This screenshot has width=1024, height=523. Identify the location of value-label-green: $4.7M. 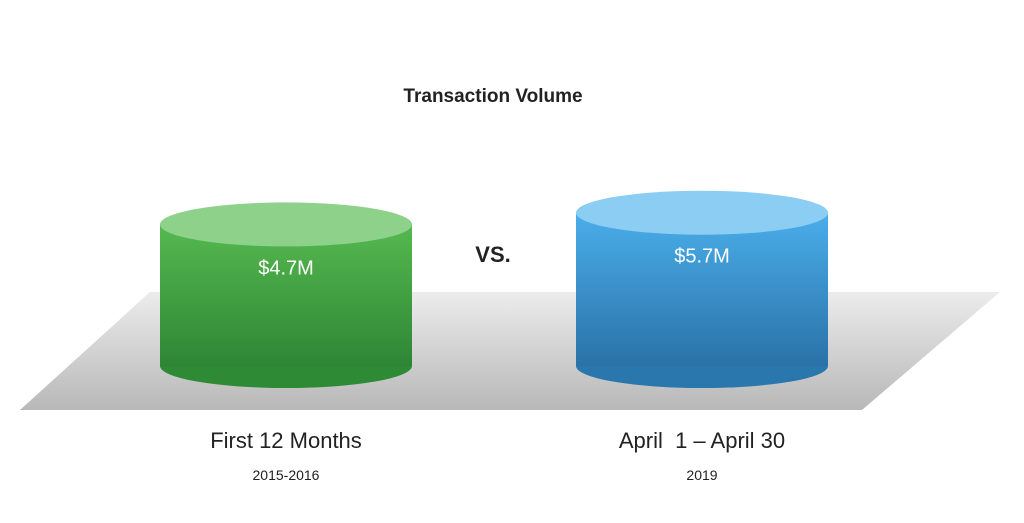
(286, 268).